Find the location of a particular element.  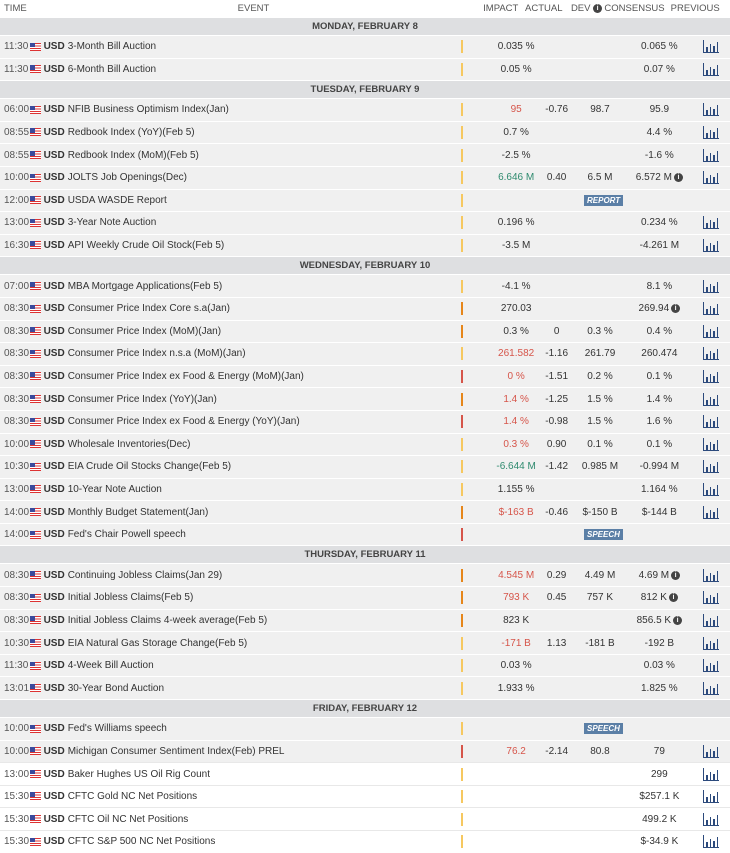

event-name: Monthly Budget Statement(Jan) is located at coordinates (138, 512).